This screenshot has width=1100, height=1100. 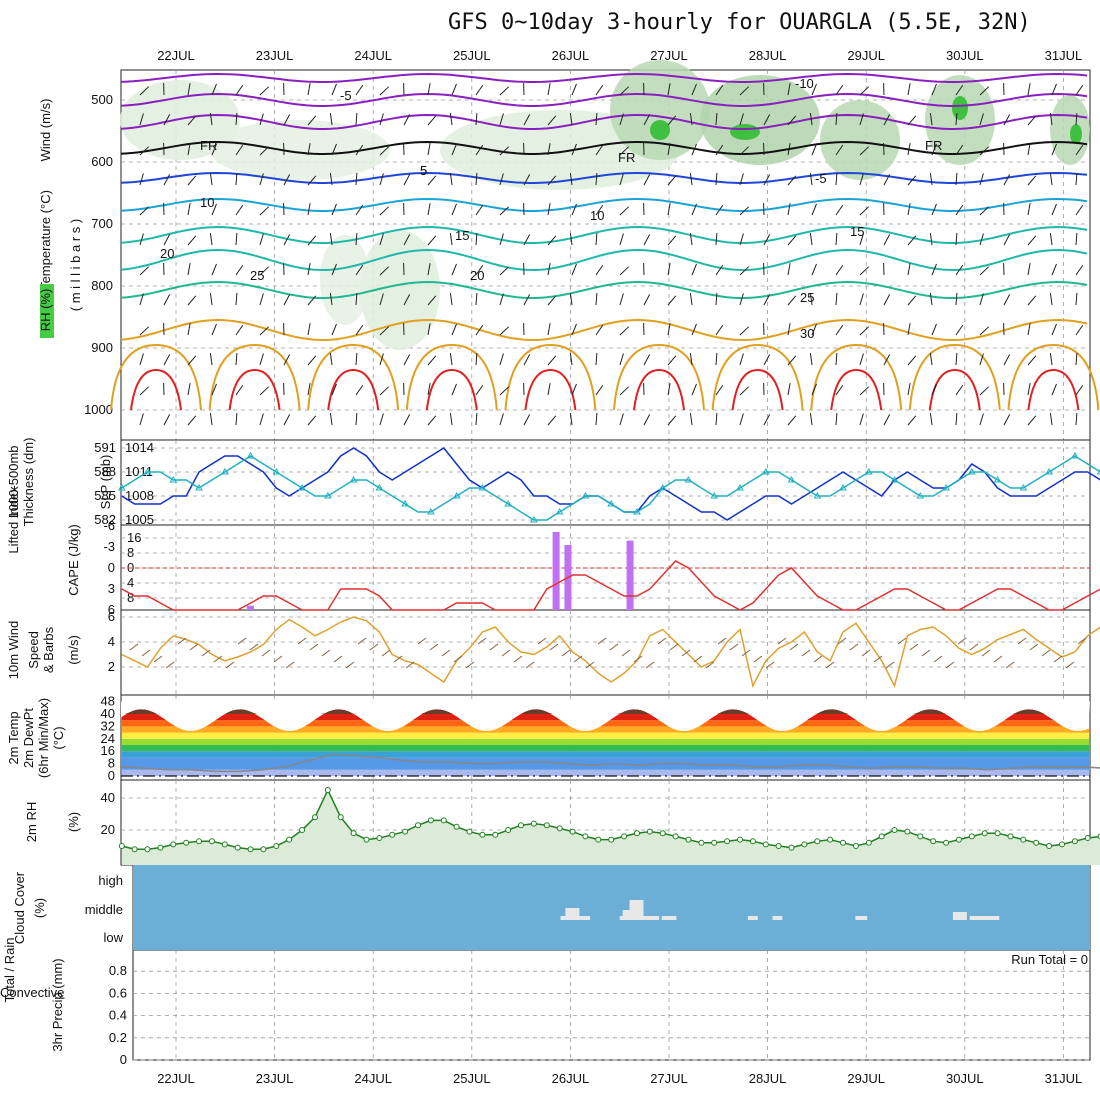 What do you see at coordinates (118, 992) in the screenshot?
I see `precip-tick: 0.6` at bounding box center [118, 992].